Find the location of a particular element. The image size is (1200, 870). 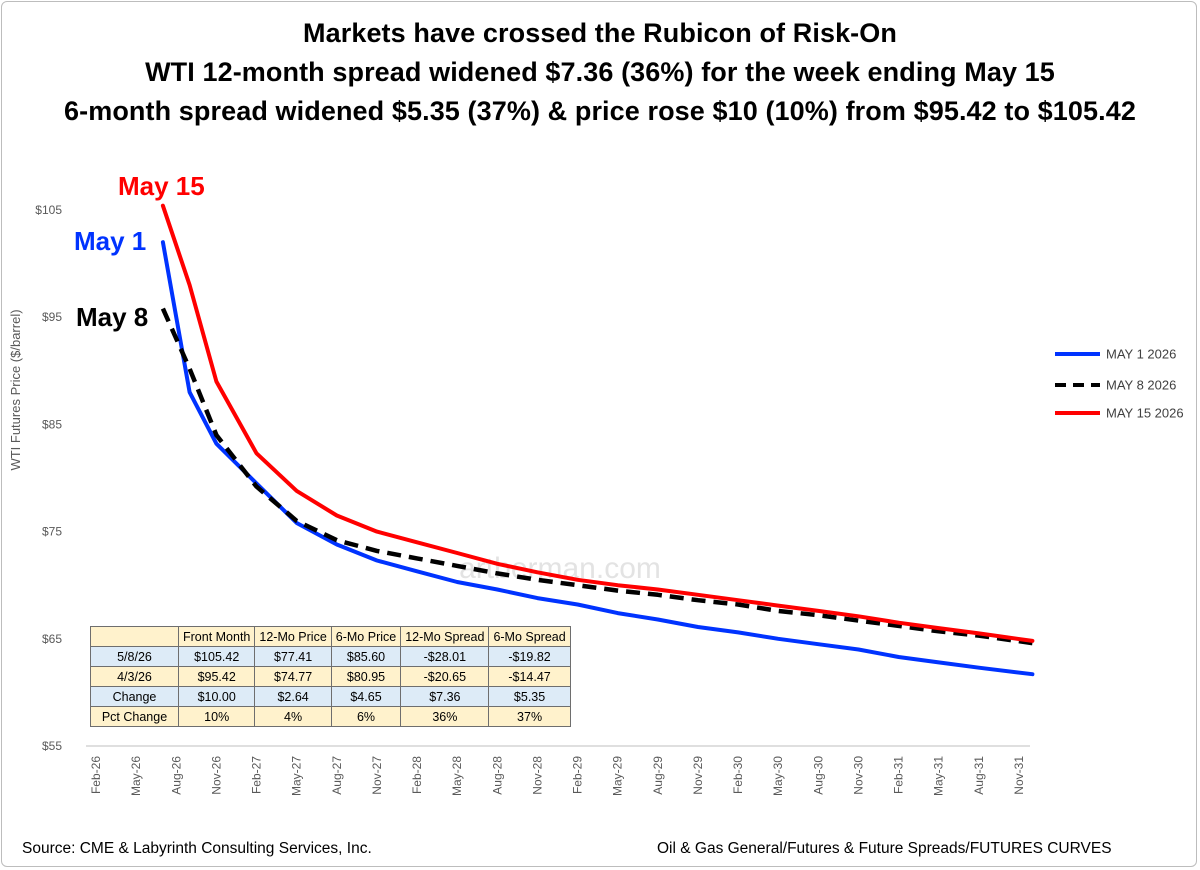

x-tick-label: Aug-30 is located at coordinates (818, 775).